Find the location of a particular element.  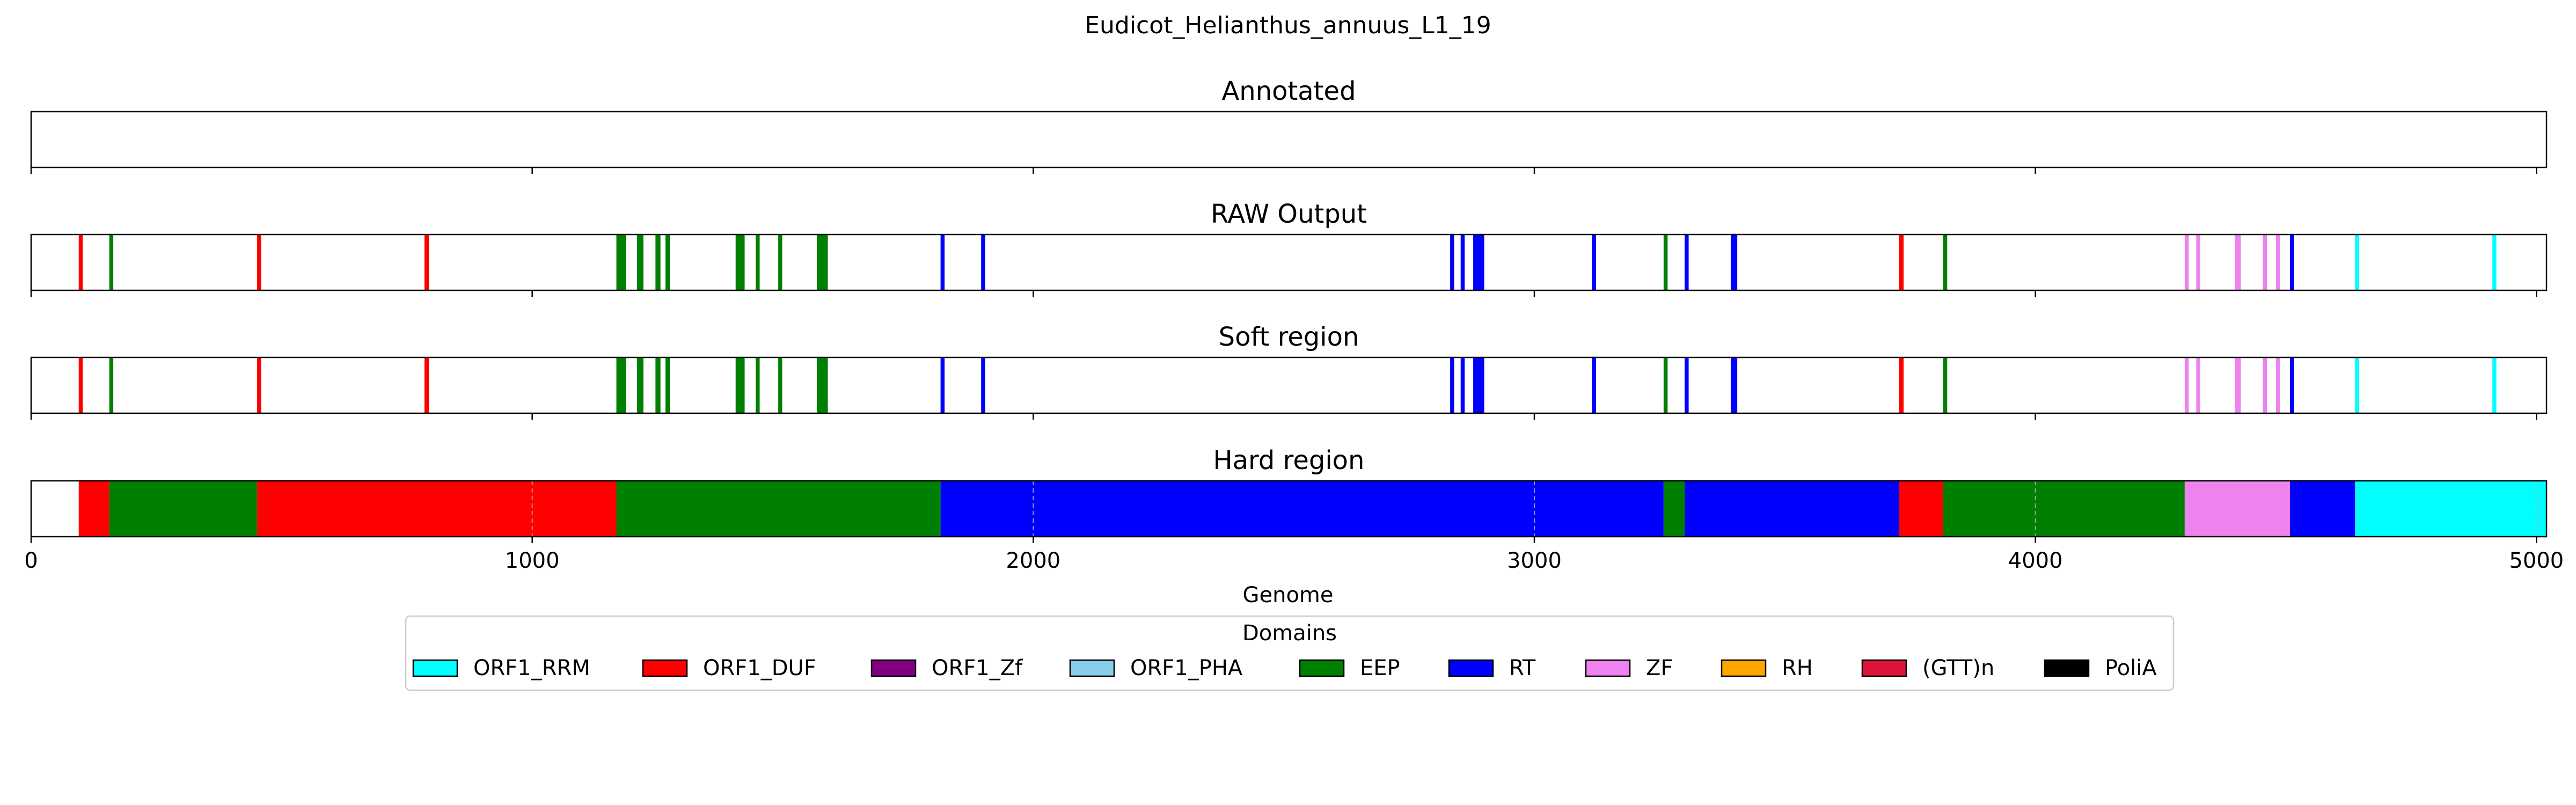

x-axis: 0 1000 2000 3000 4000 5000 is located at coordinates (1294, 560).